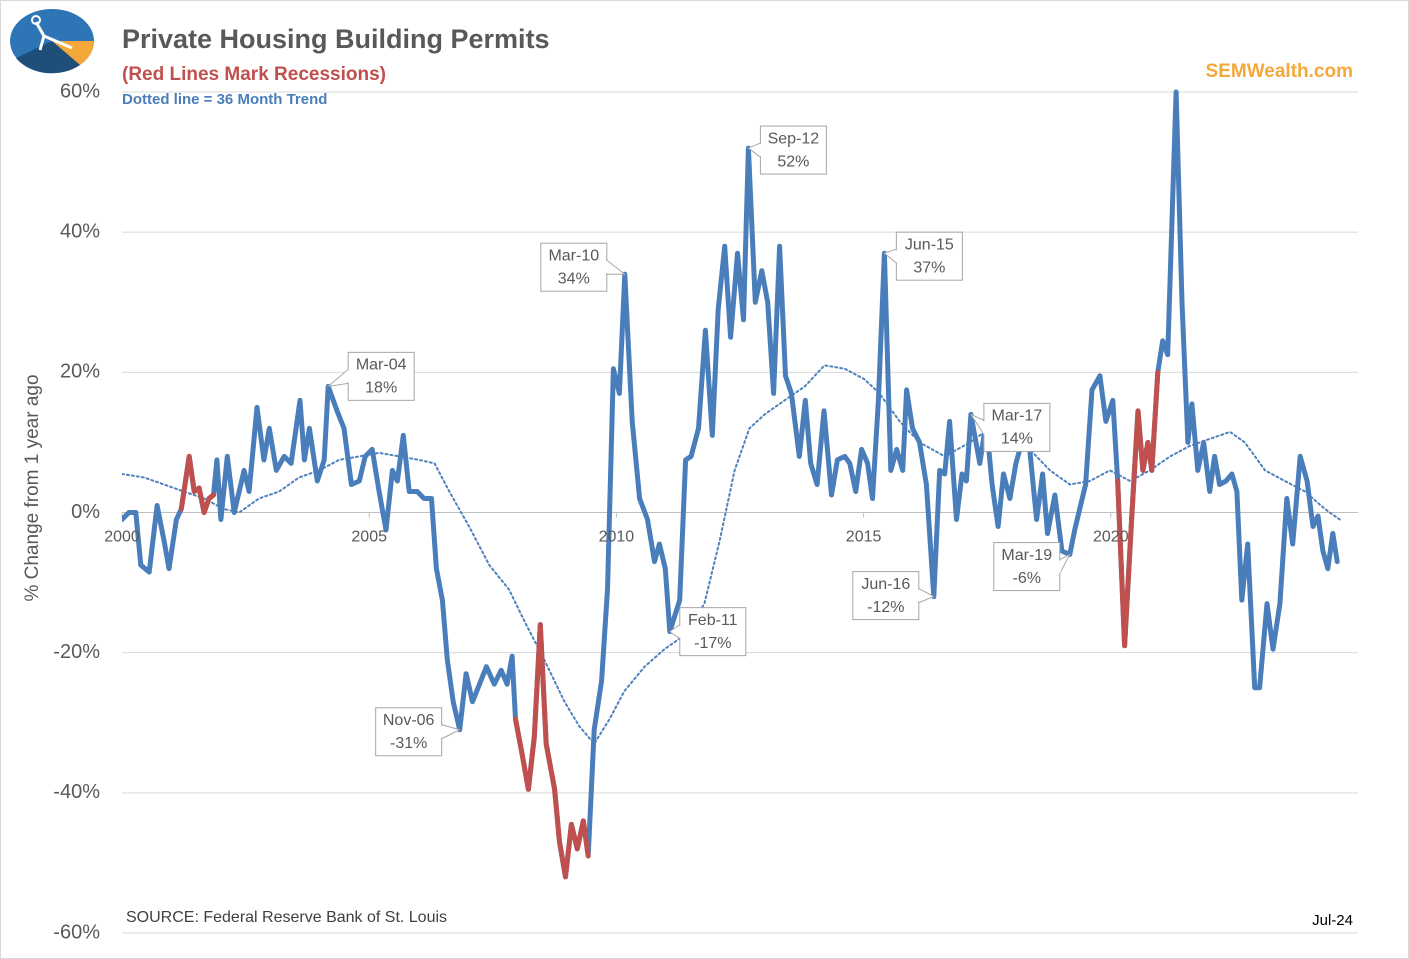 Image resolution: width=1409 pixels, height=959 pixels. Describe the element at coordinates (1032, 567) in the screenshot. I see `callout: Mar-19 -6%` at that location.